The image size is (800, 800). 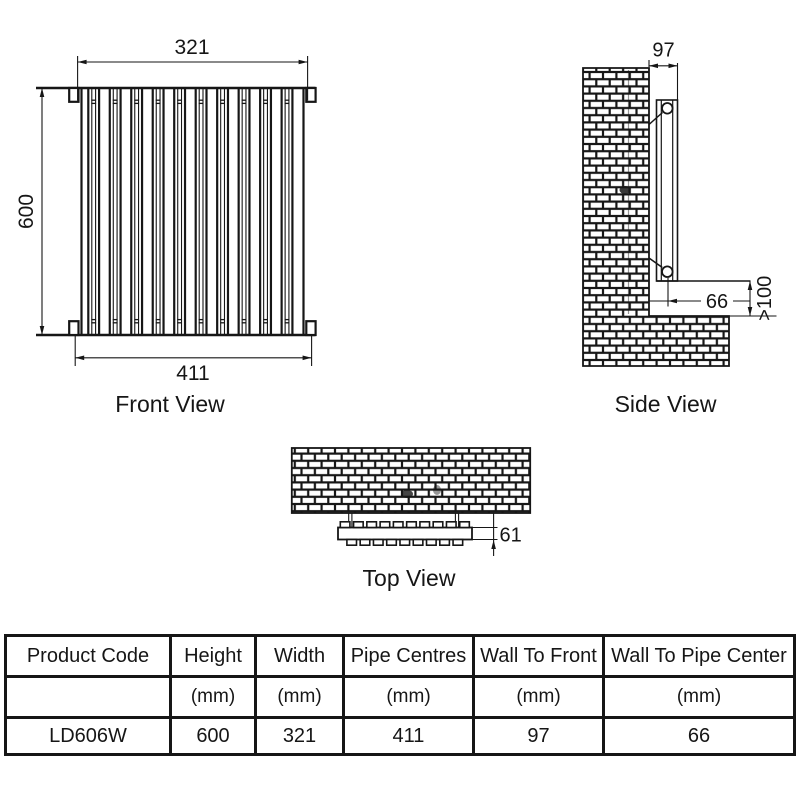 I want to click on units-wall-to-pipe-center: (mm), so click(x=699, y=697).